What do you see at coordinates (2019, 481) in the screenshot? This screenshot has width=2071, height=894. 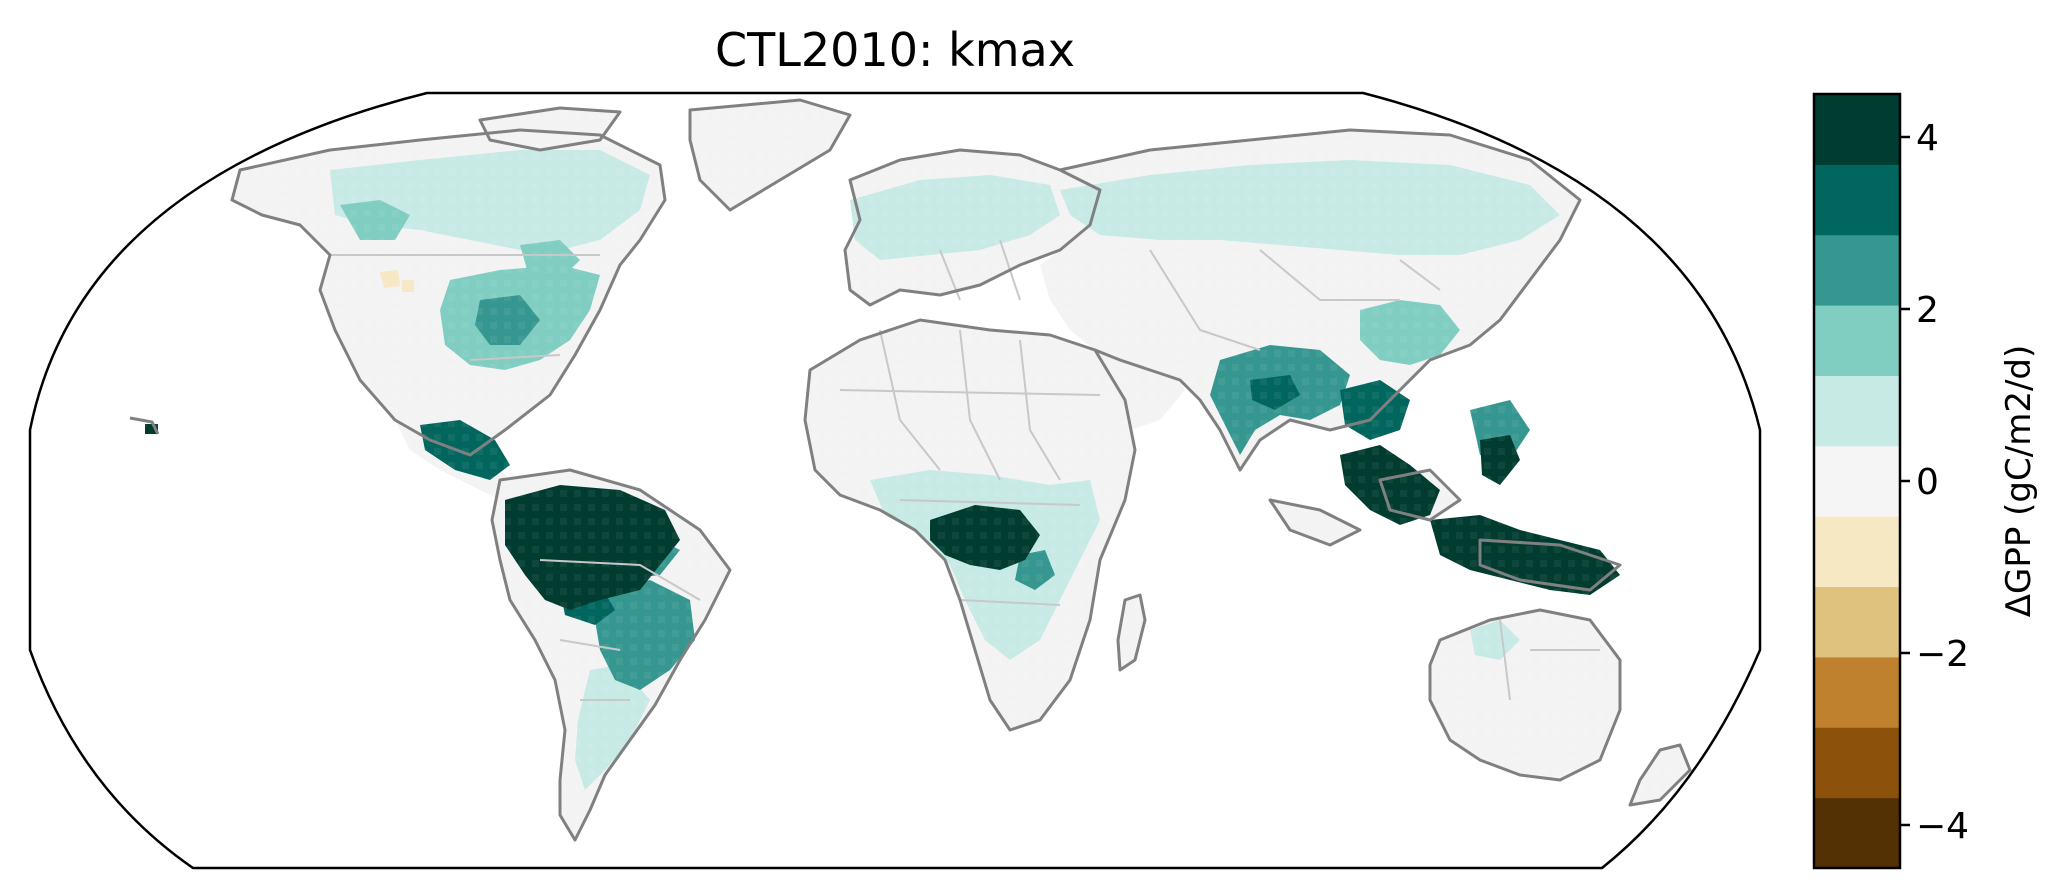 I see `colorbar-label: ΔGPP (gC/m2/d)` at bounding box center [2019, 481].